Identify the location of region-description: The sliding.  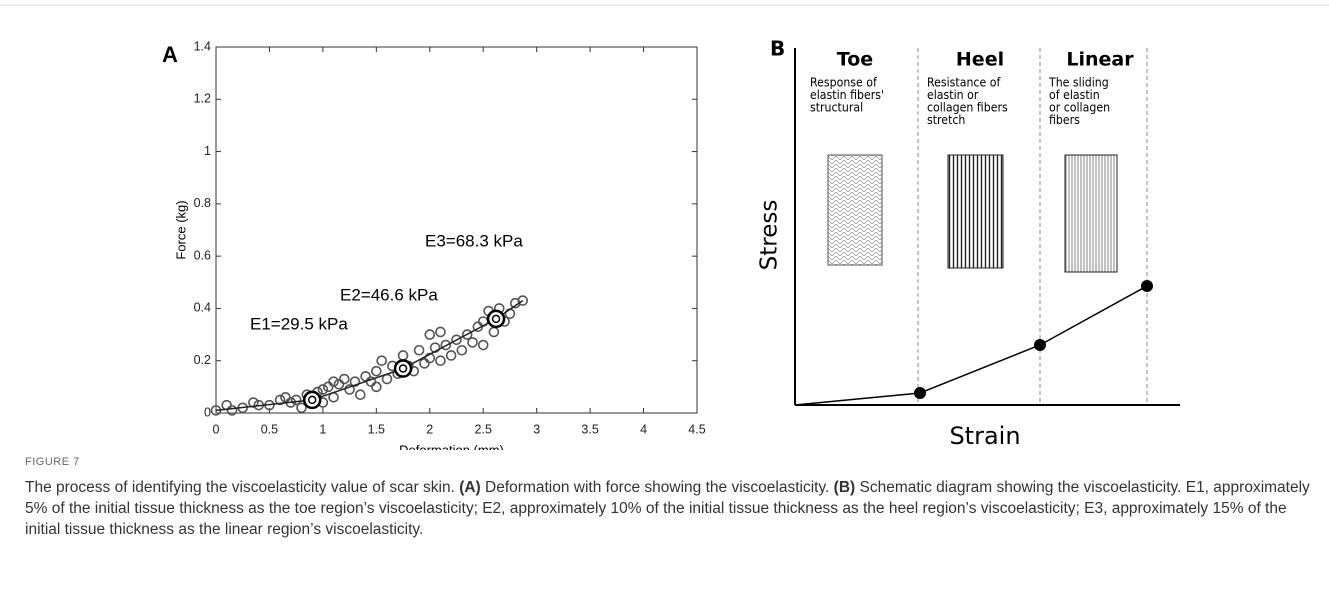
(1078, 82).